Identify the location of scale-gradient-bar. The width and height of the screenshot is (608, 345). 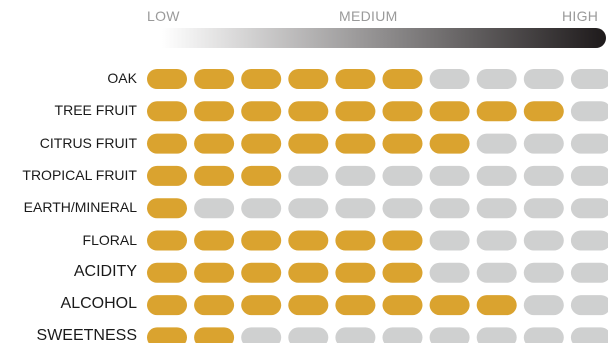
(384, 38).